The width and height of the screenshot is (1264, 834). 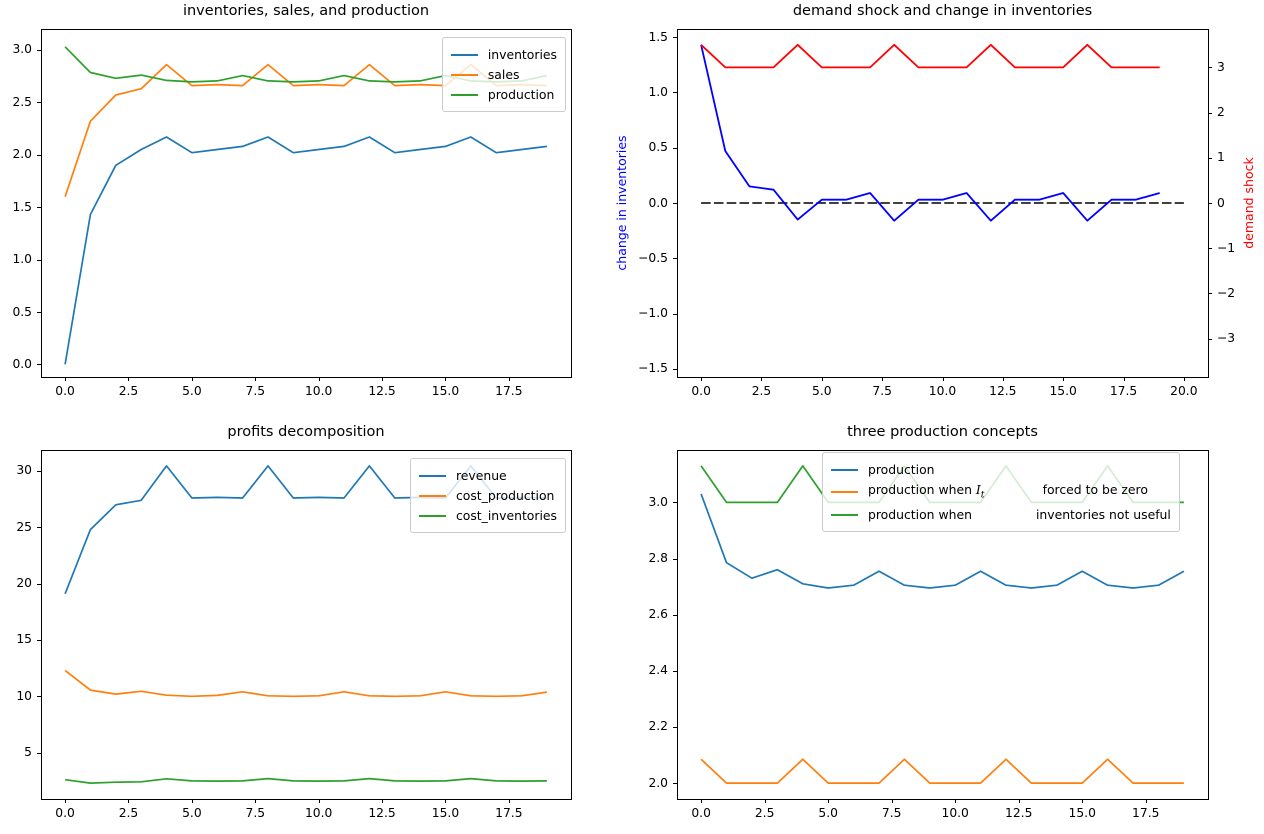 What do you see at coordinates (658, 501) in the screenshot?
I see `three-production-concepts-y-tick-label: 3.0` at bounding box center [658, 501].